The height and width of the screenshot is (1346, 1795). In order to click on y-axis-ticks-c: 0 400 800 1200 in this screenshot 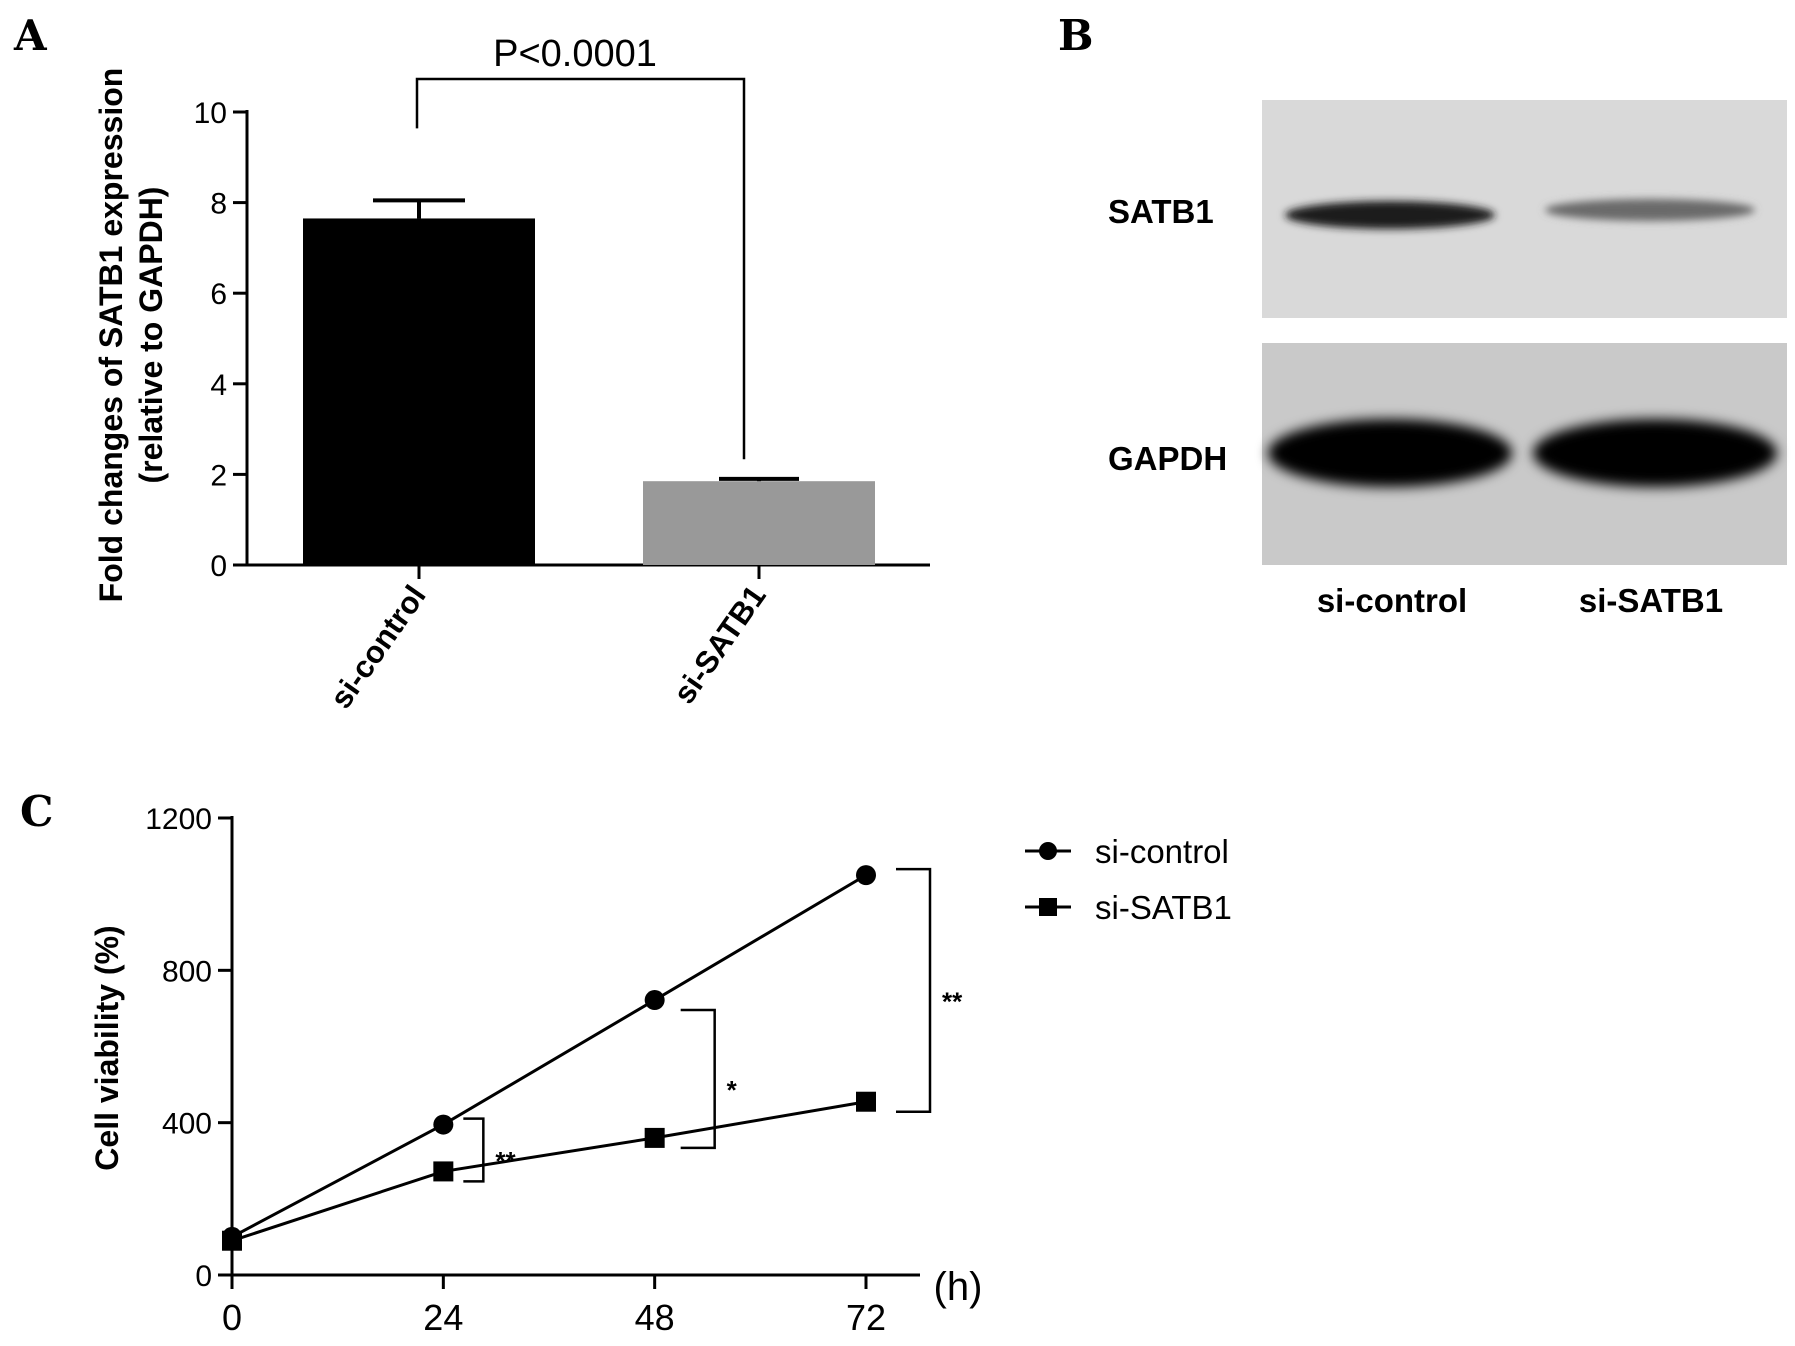, I will do `click(188, 1048)`.